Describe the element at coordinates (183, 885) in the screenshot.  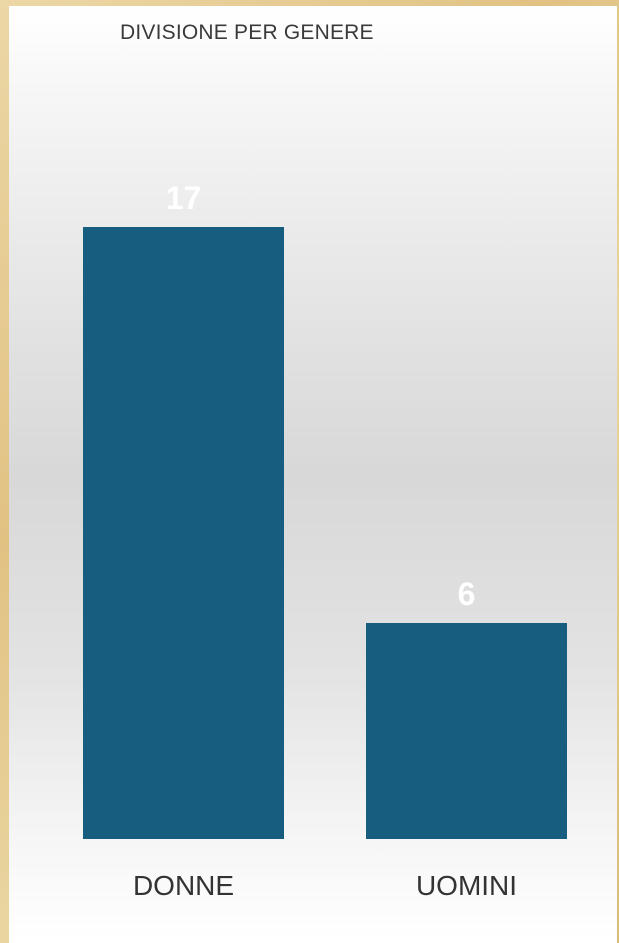
I see `category-label-donne: DONNE` at that location.